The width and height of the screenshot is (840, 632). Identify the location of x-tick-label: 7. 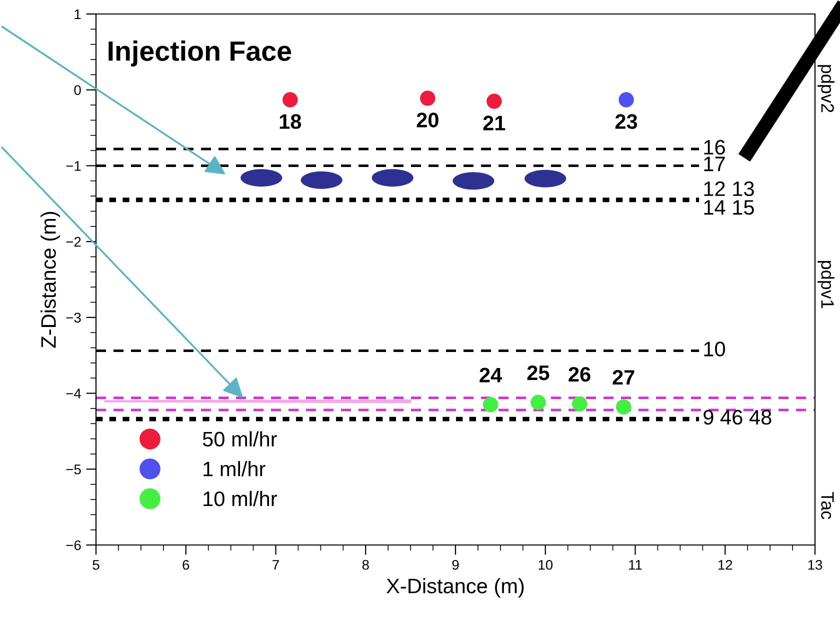
(275, 565).